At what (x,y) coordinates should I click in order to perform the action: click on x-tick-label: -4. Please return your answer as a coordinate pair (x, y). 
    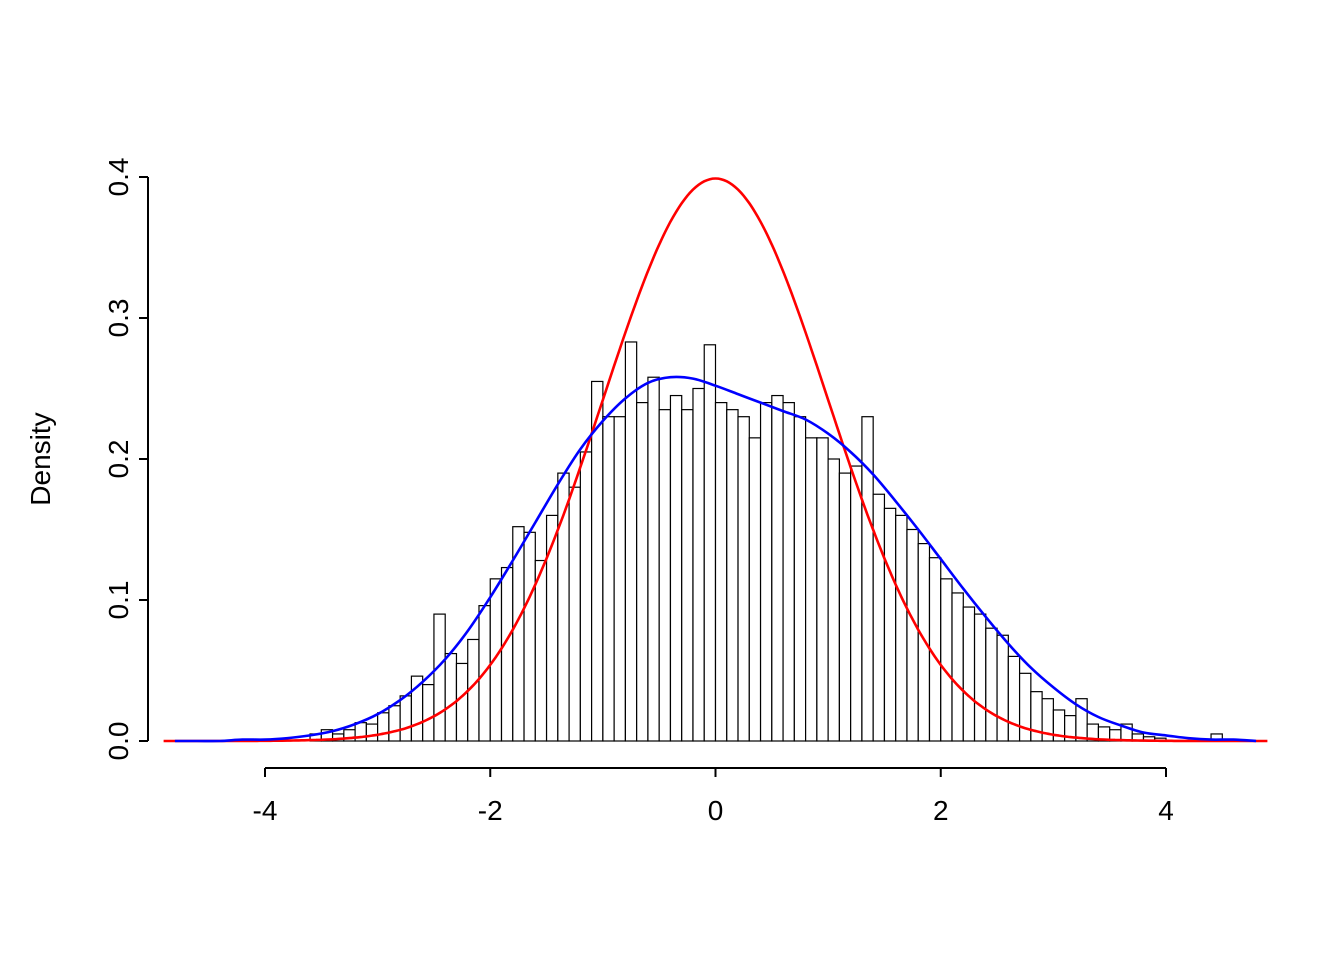
    Looking at the image, I should click on (265, 810).